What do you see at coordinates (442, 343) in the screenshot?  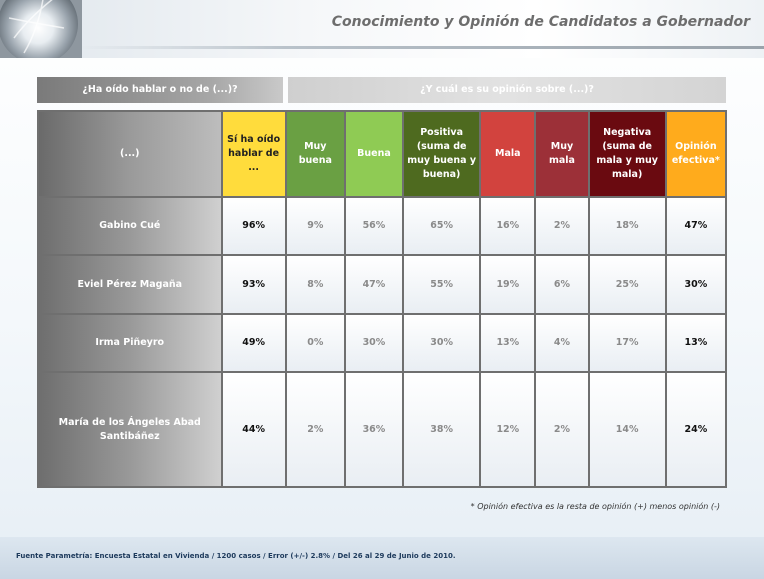 I see `cell-positive: 30%` at bounding box center [442, 343].